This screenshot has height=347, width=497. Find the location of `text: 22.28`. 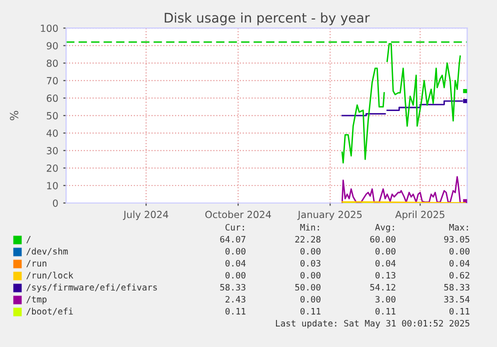

text: 22.28 is located at coordinates (307, 239).